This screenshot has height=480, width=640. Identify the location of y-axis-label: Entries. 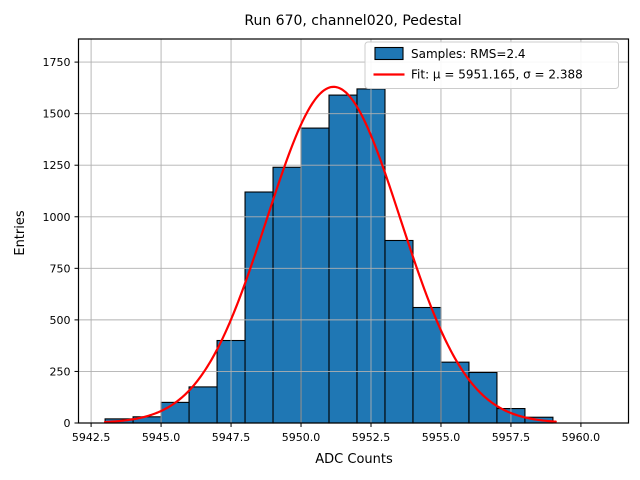
(20, 233).